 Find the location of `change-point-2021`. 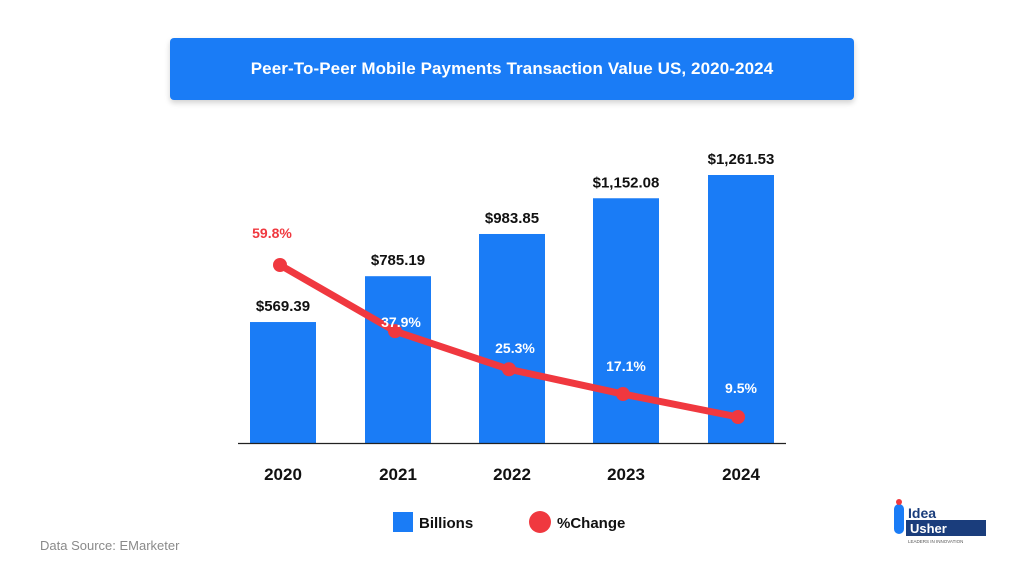

change-point-2021 is located at coordinates (395, 331).